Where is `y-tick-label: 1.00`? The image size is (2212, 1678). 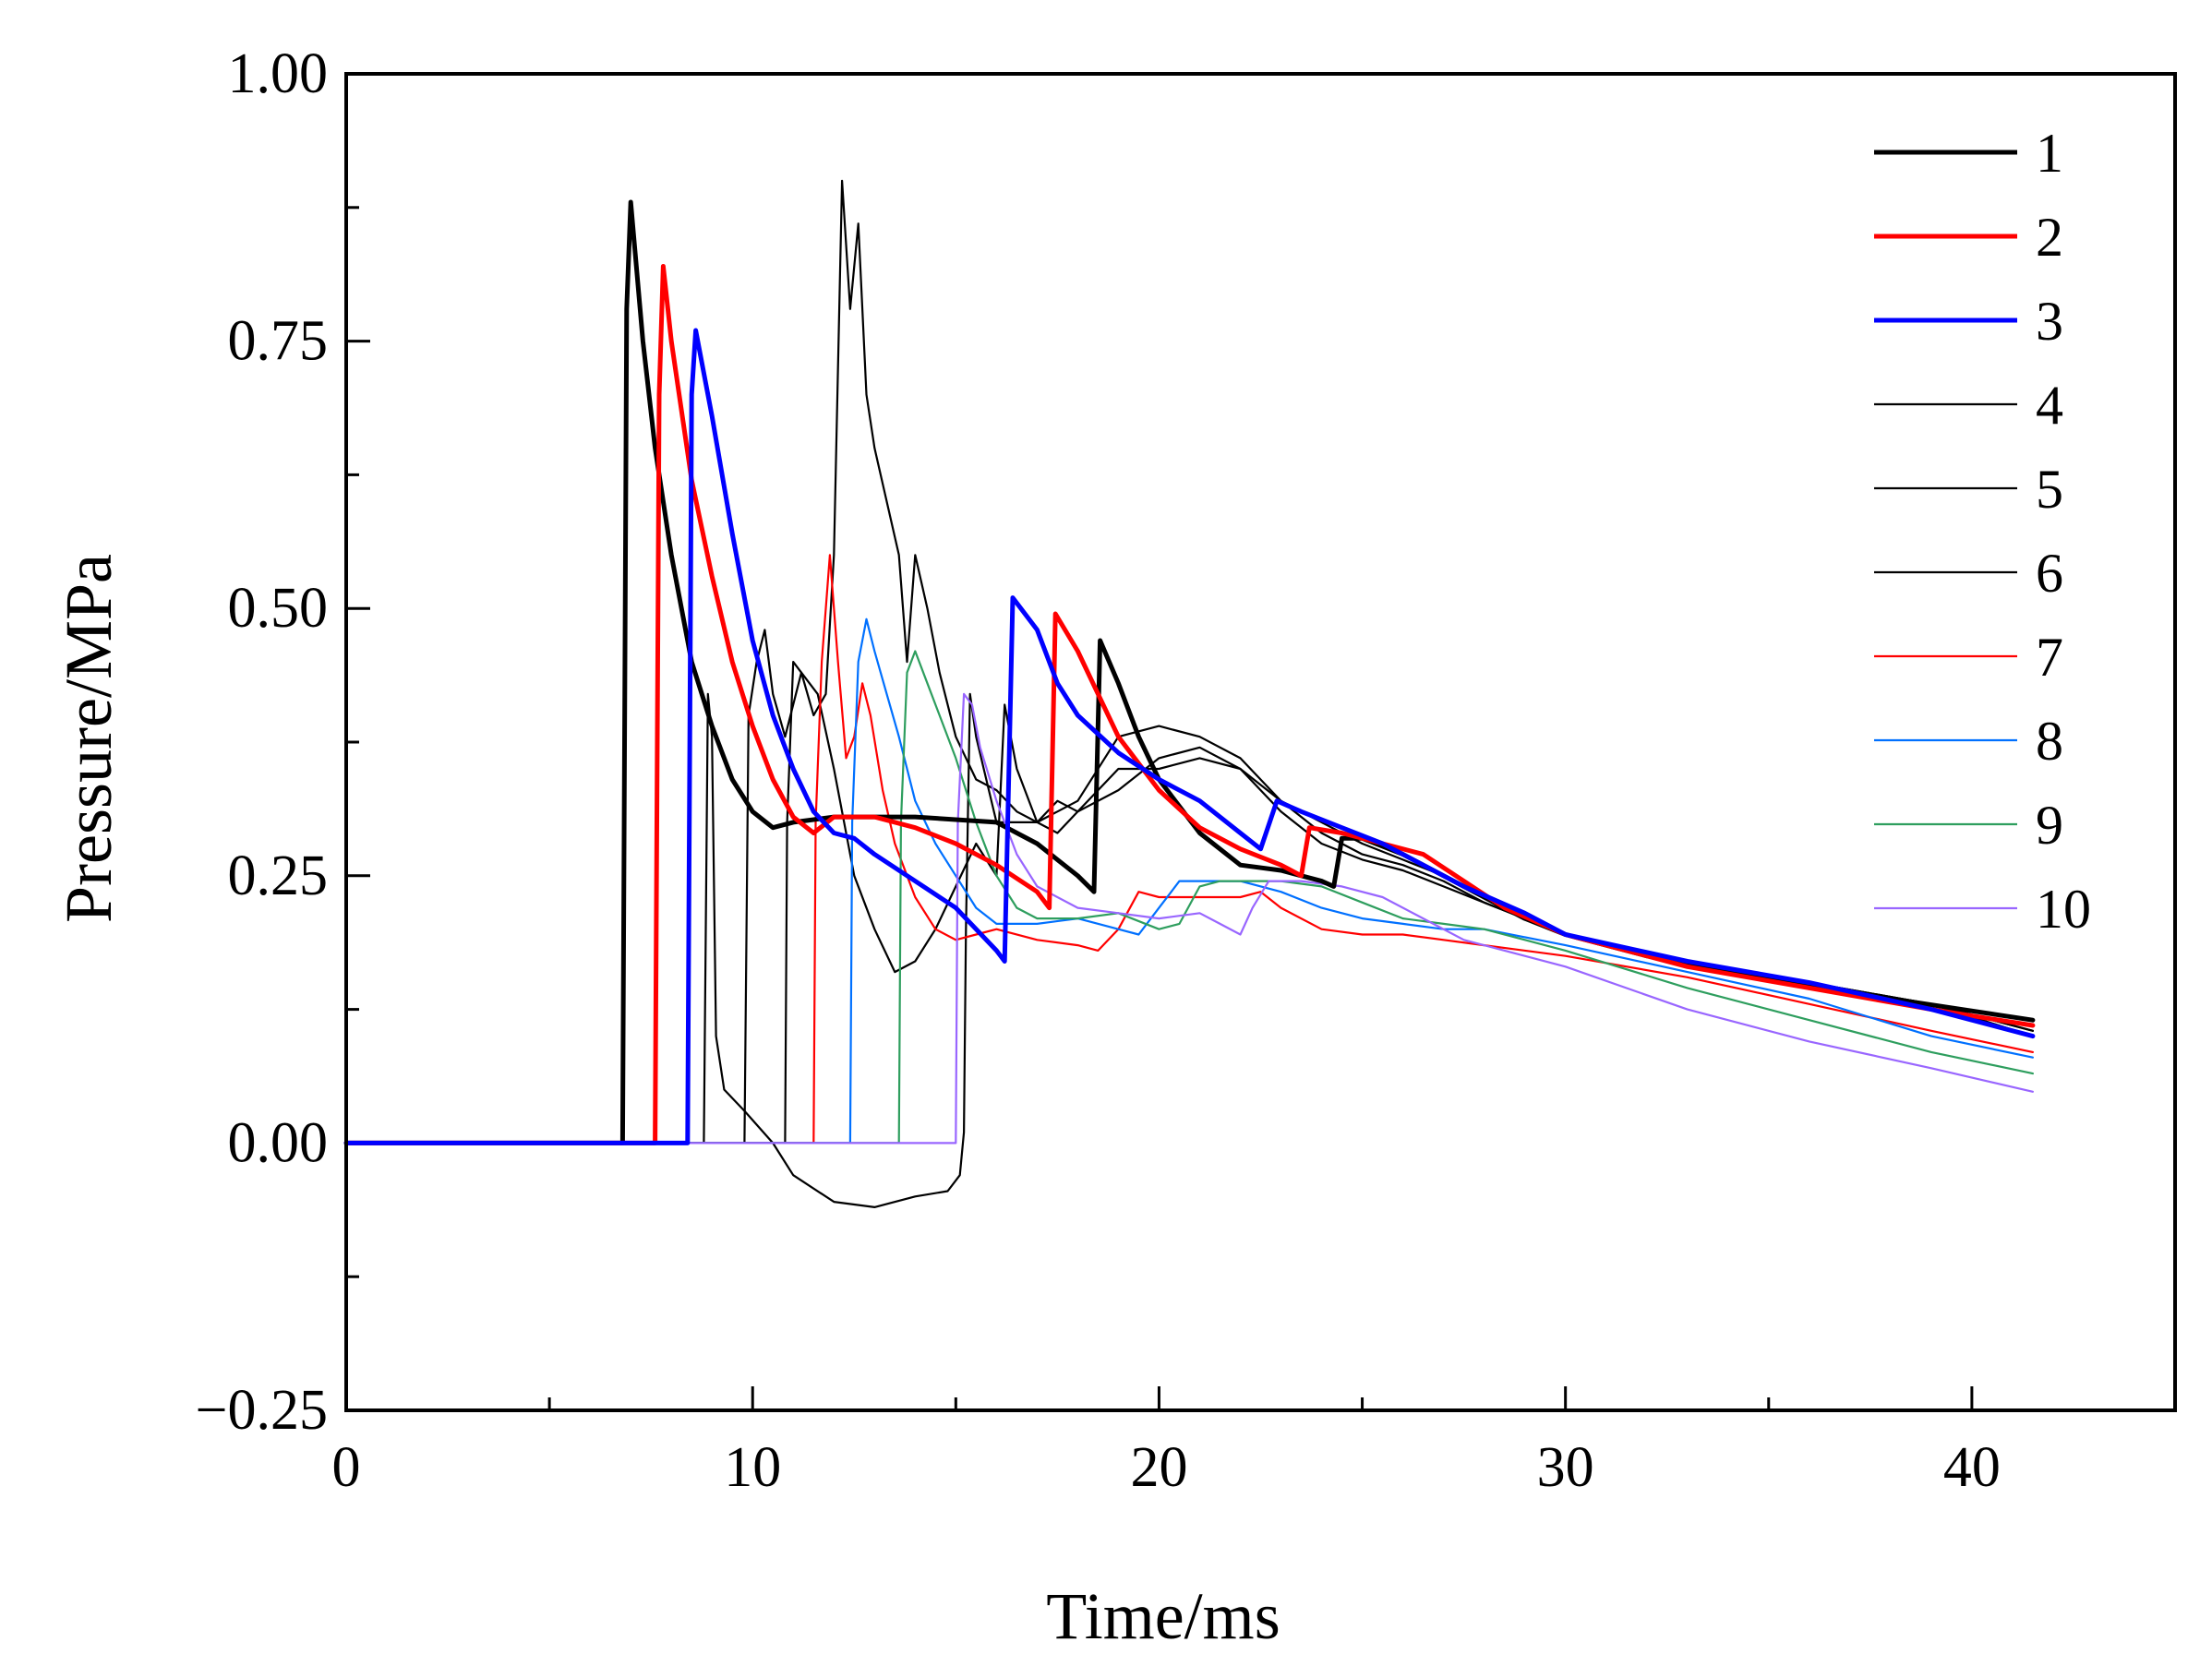
y-tick-label: 1.00 is located at coordinates (278, 73).